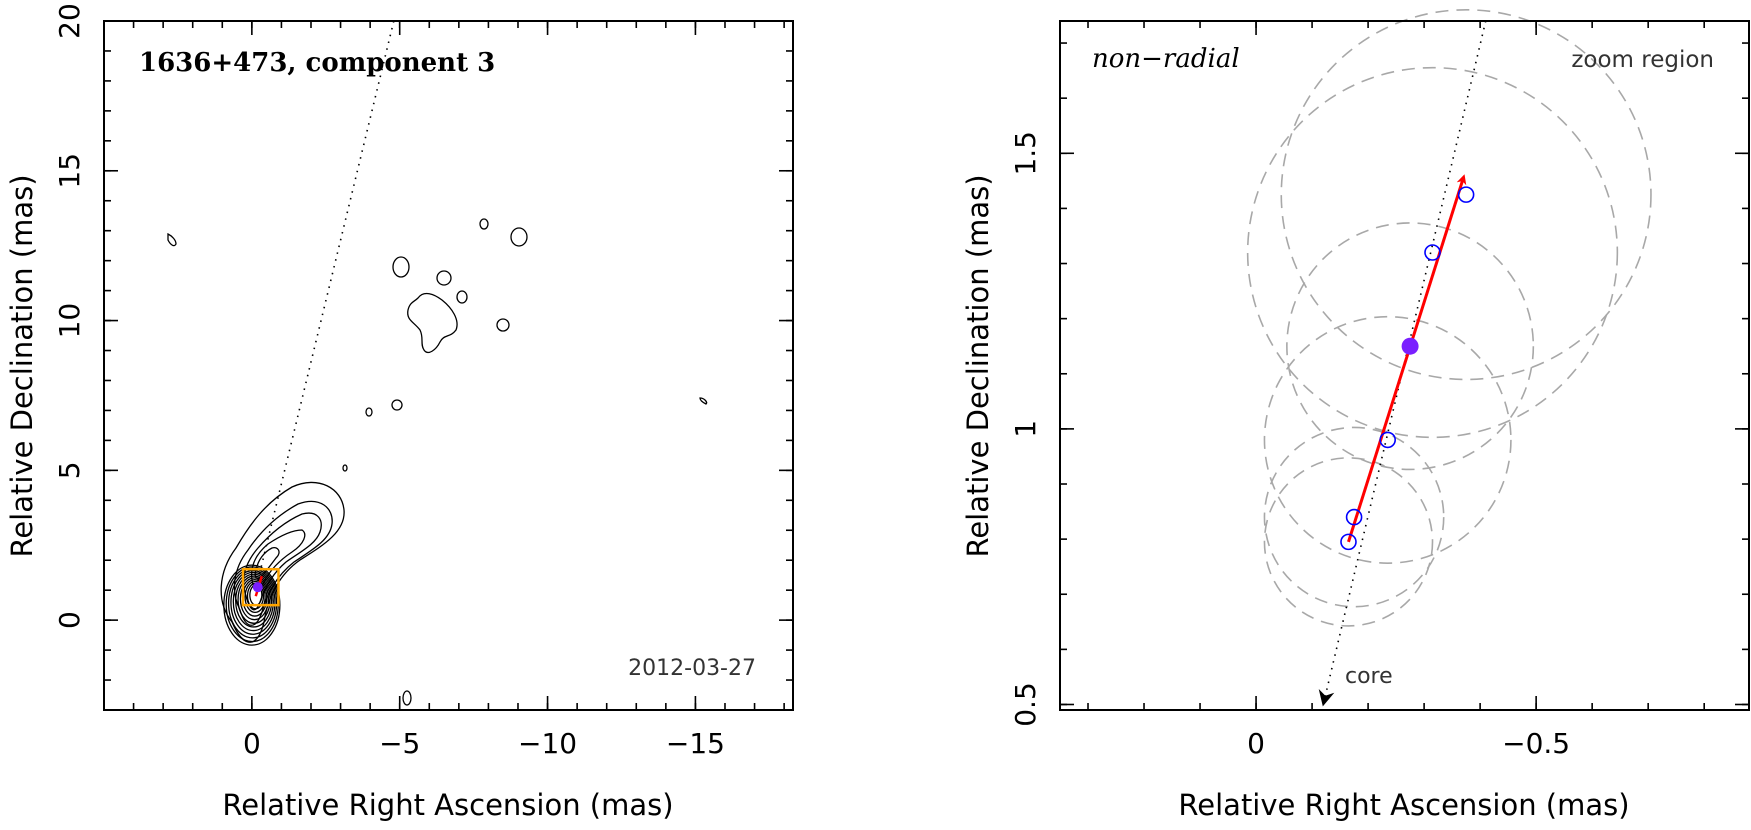 The height and width of the screenshot is (830, 1751). I want to click on core-label: core, so click(1369, 676).